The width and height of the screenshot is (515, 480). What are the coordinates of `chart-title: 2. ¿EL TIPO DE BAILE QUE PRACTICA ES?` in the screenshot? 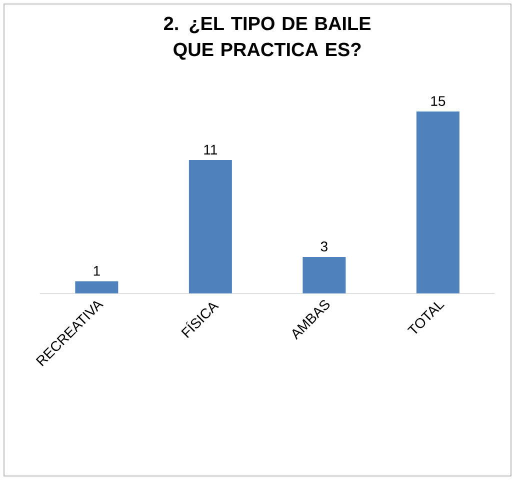 It's located at (267, 38).